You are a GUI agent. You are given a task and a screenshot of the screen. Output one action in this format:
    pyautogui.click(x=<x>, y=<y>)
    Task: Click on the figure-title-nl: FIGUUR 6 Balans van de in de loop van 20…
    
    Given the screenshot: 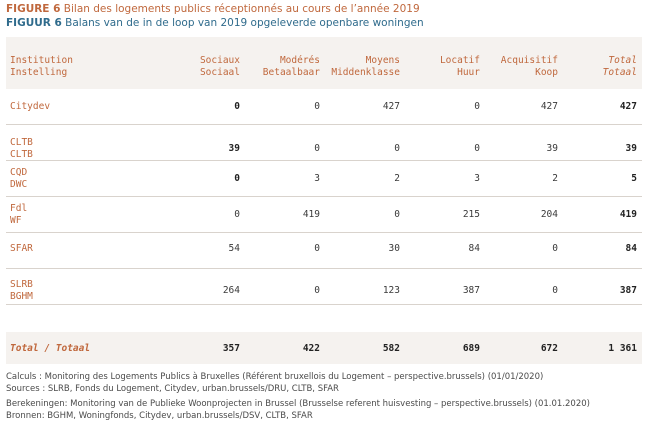 What is the action you would take?
    pyautogui.click(x=215, y=23)
    